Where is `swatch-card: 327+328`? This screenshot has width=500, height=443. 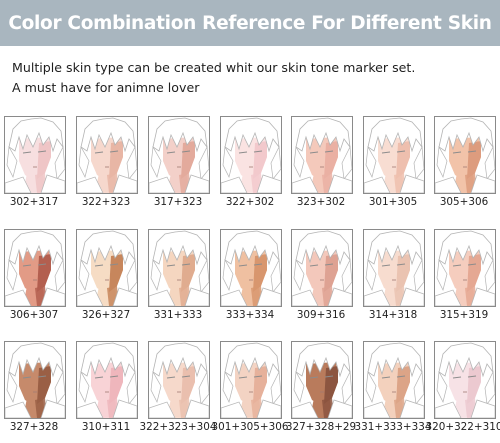 swatch-card: 327+328 is located at coordinates (34, 389).